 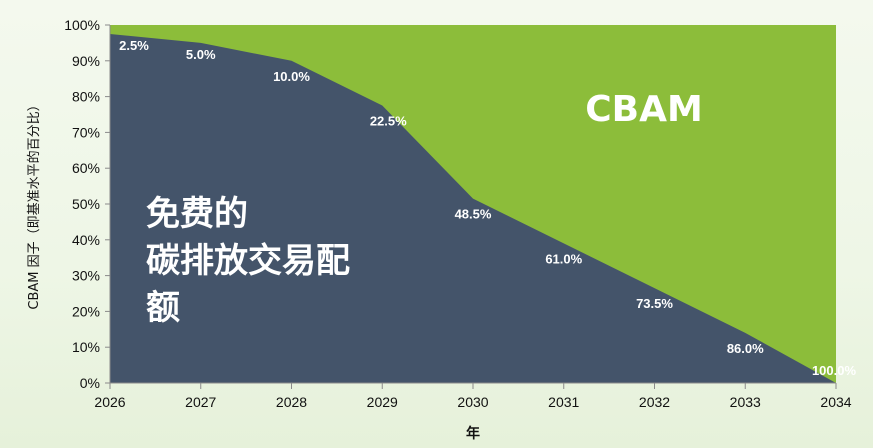 What do you see at coordinates (86, 276) in the screenshot?
I see `y-tick-label: 30%` at bounding box center [86, 276].